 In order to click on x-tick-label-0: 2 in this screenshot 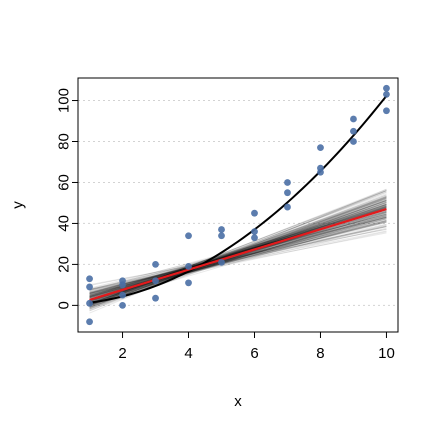, I will do `click(122, 353)`.